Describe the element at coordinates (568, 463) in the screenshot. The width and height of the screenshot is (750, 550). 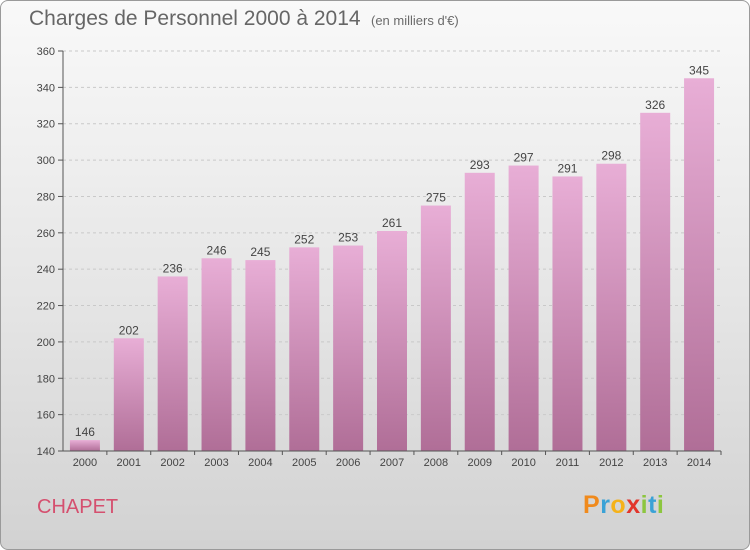
I see `x-tick-label: 2011` at that location.